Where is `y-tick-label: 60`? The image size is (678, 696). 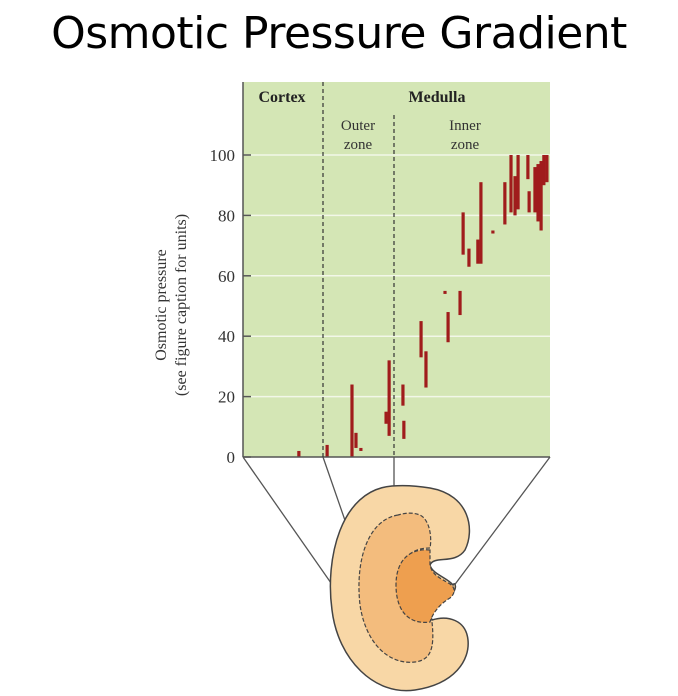 y-tick-label: 60 is located at coordinates (226, 276).